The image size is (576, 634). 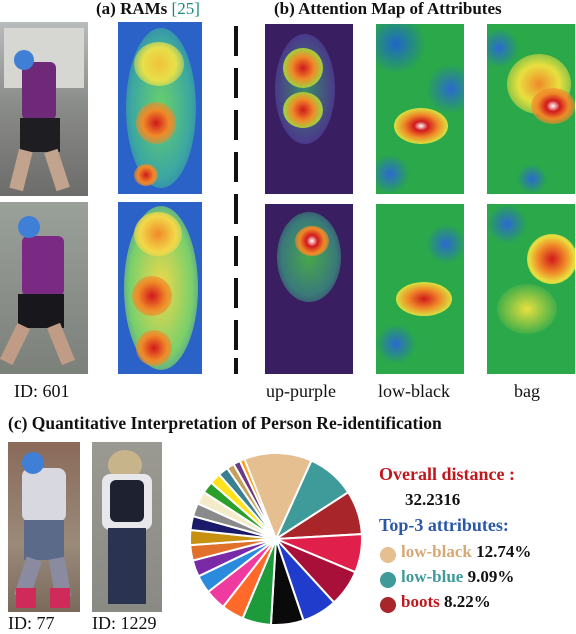 What do you see at coordinates (309, 289) in the screenshot?
I see `attention-map-up-purple-bottom` at bounding box center [309, 289].